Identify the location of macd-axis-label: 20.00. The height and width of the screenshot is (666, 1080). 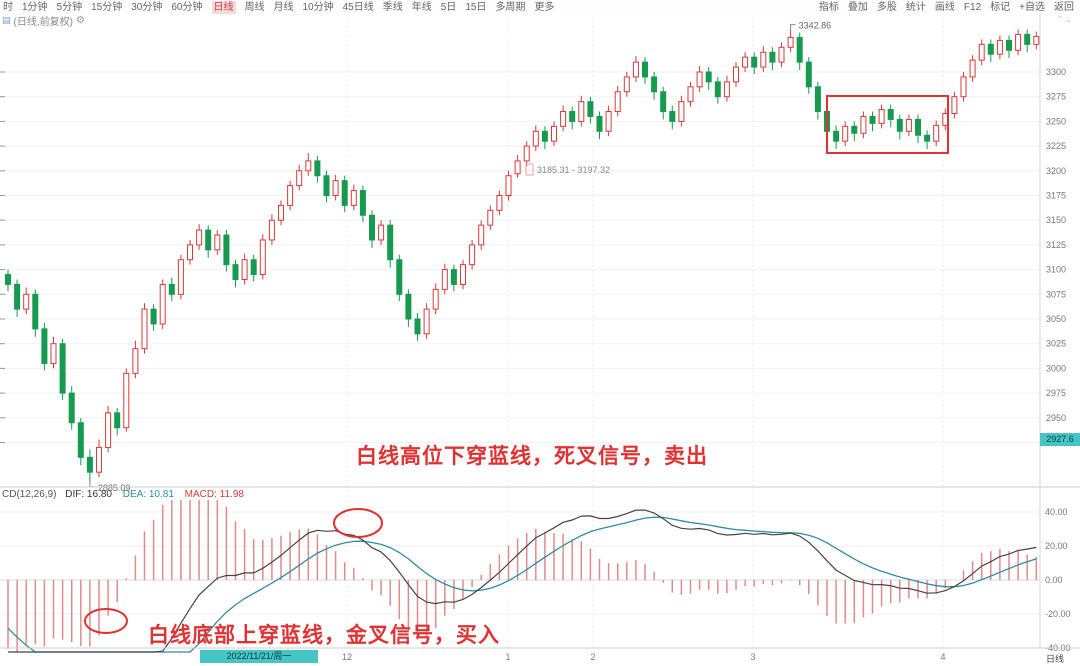
(1056, 546).